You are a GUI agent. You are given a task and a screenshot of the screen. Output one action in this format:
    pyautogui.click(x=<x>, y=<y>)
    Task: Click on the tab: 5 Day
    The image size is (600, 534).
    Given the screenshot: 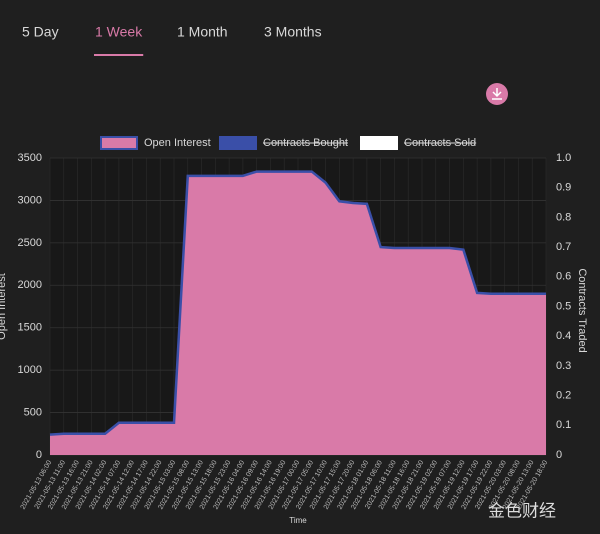 What is the action you would take?
    pyautogui.click(x=40, y=32)
    